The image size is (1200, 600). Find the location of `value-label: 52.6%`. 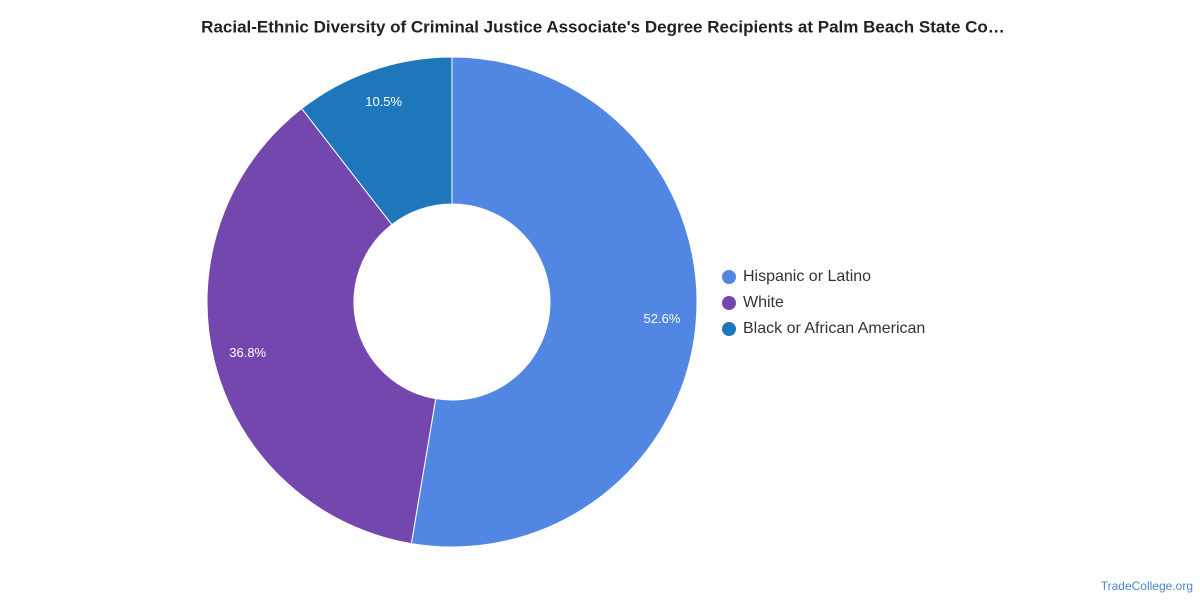

value-label: 52.6% is located at coordinates (662, 318).